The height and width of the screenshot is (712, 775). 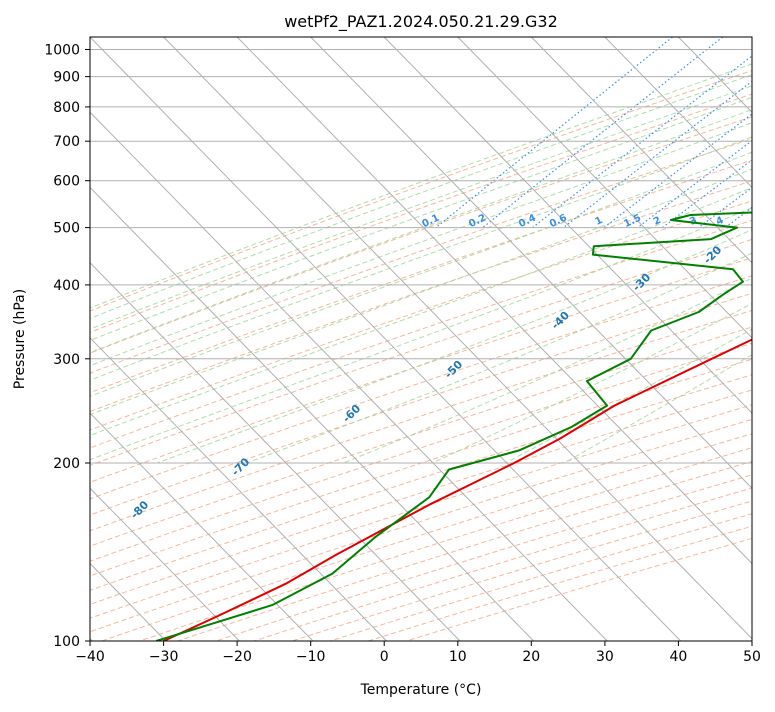 What do you see at coordinates (605, 657) in the screenshot?
I see `x-tick-label: 30` at bounding box center [605, 657].